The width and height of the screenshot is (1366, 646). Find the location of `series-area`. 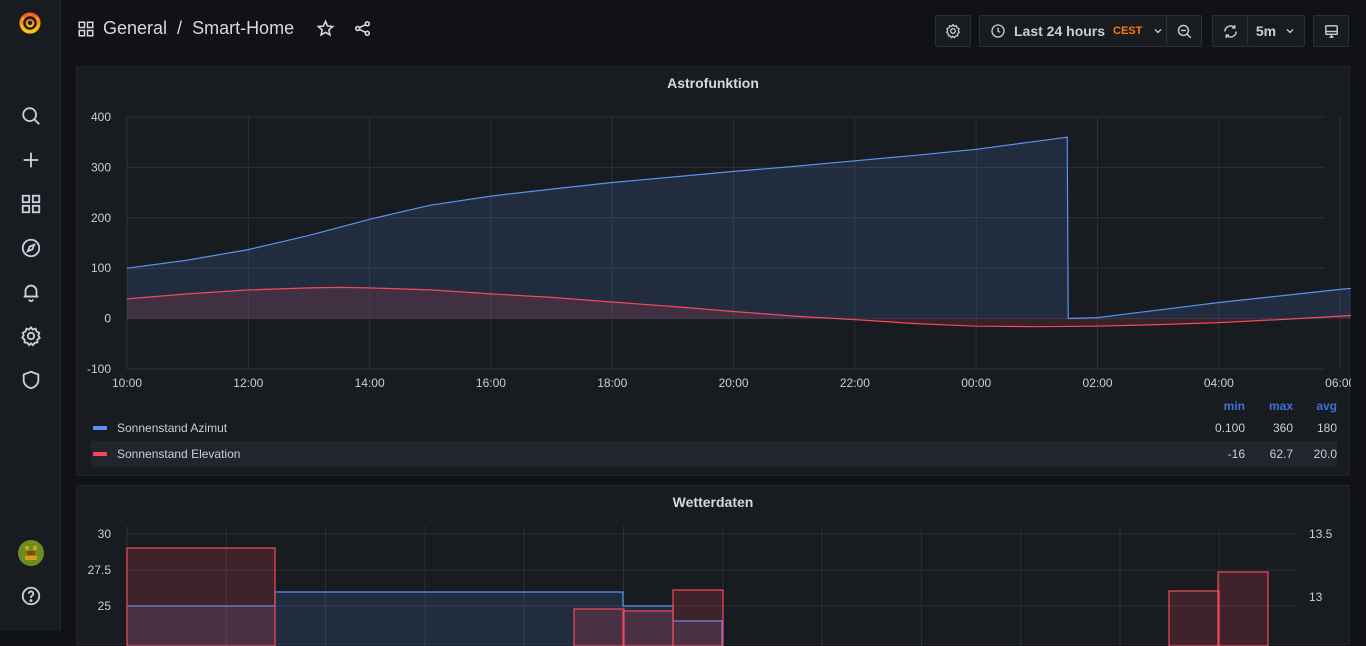

series-area is located at coordinates (739, 307).